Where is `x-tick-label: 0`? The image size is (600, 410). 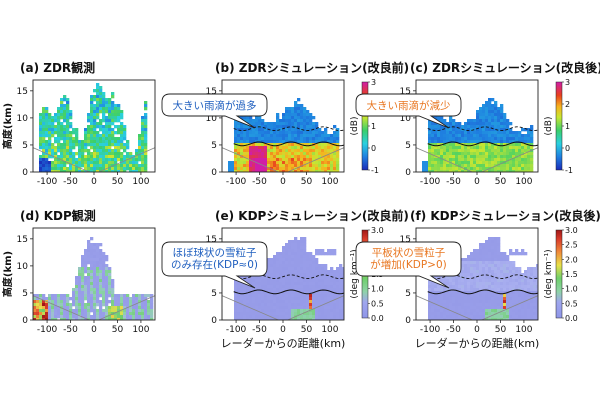
x-tick-label: 0 is located at coordinates (477, 330).